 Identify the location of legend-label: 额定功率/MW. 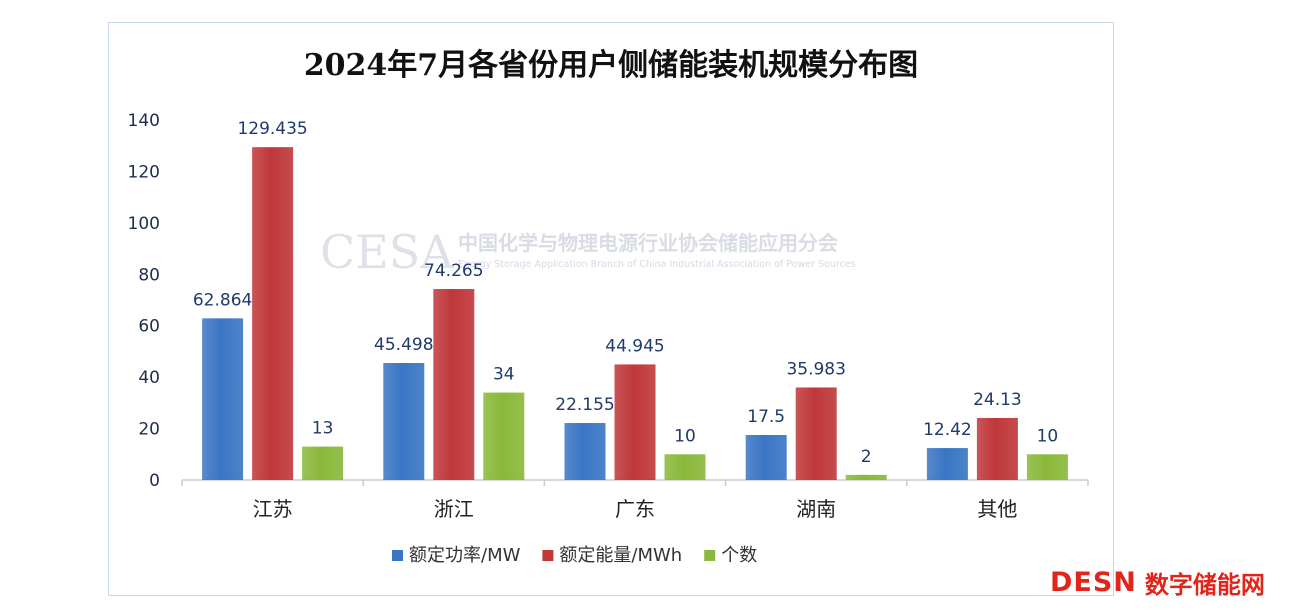
(465, 555).